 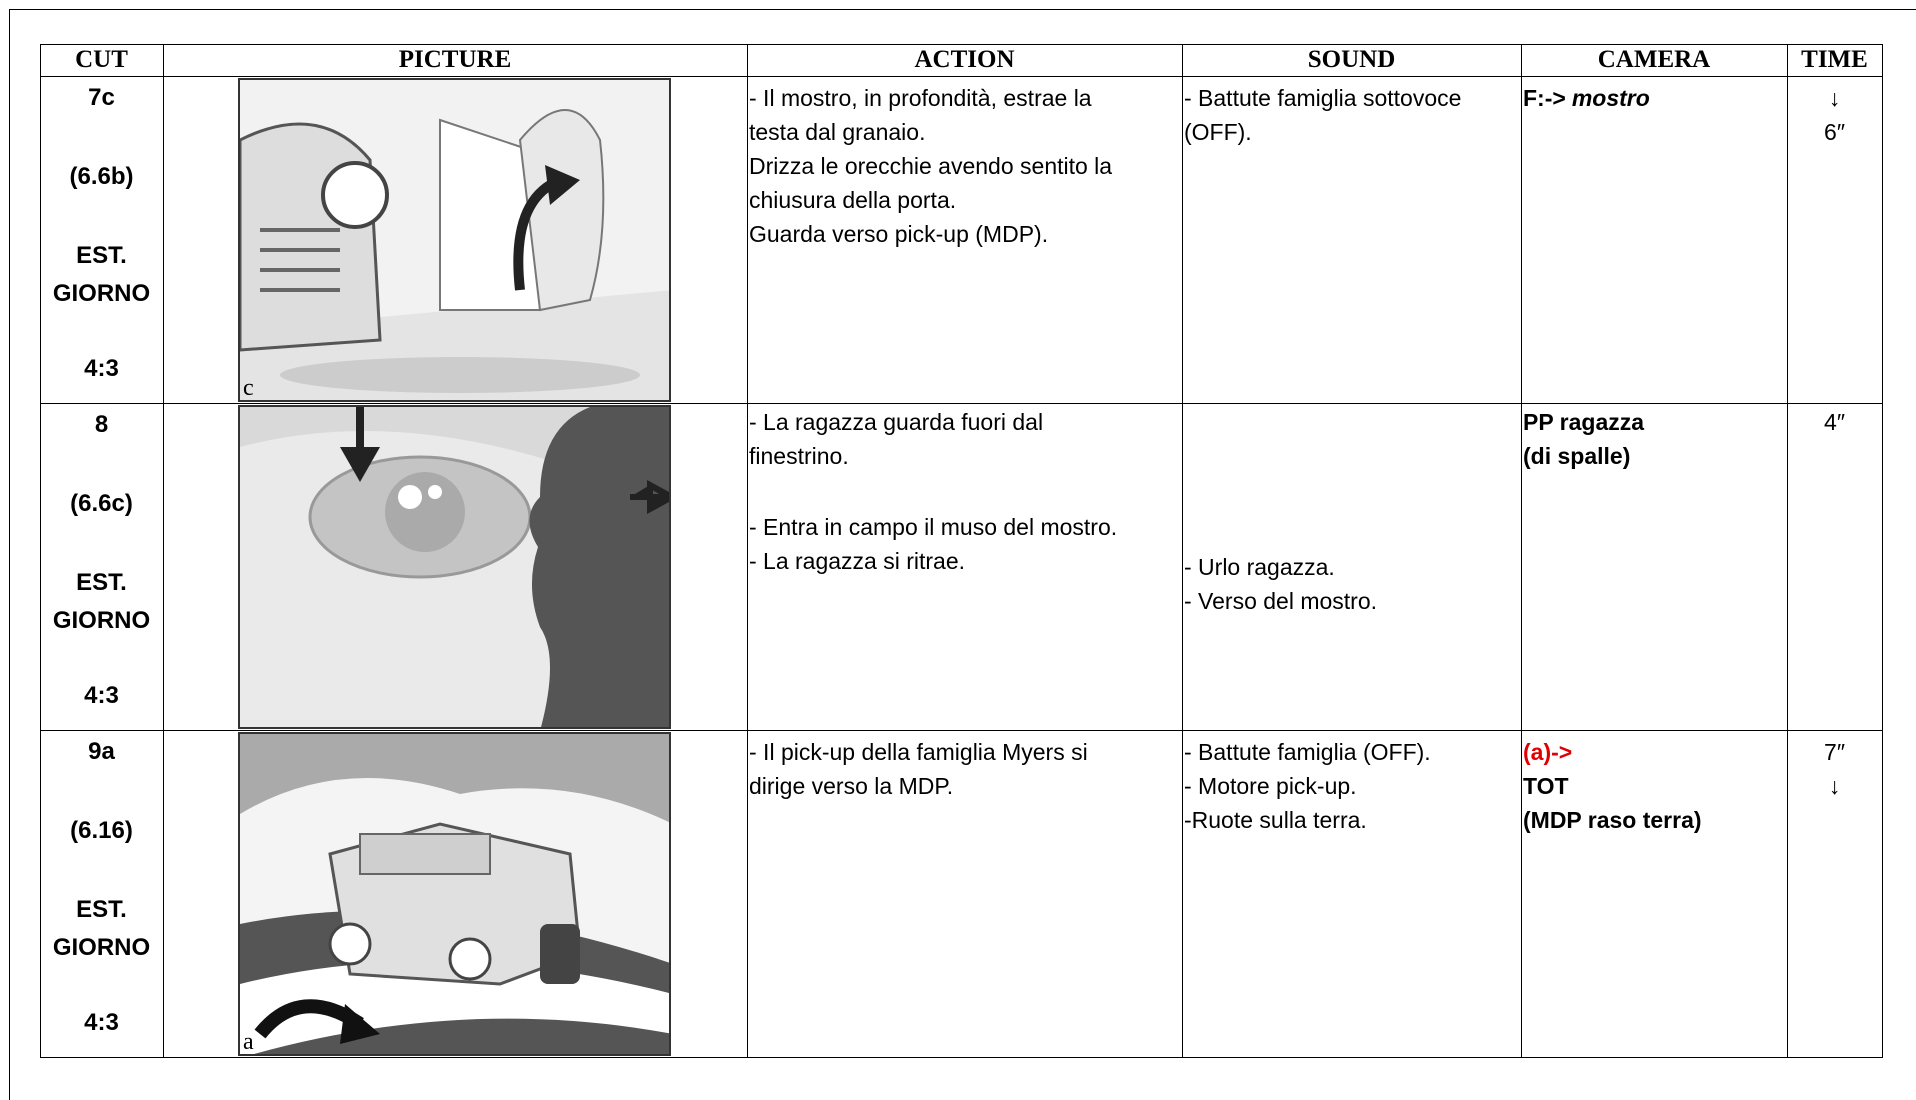 What do you see at coordinates (918, 752) in the screenshot?
I see `action-line: - Il pick-up della famiglia Myers si` at bounding box center [918, 752].